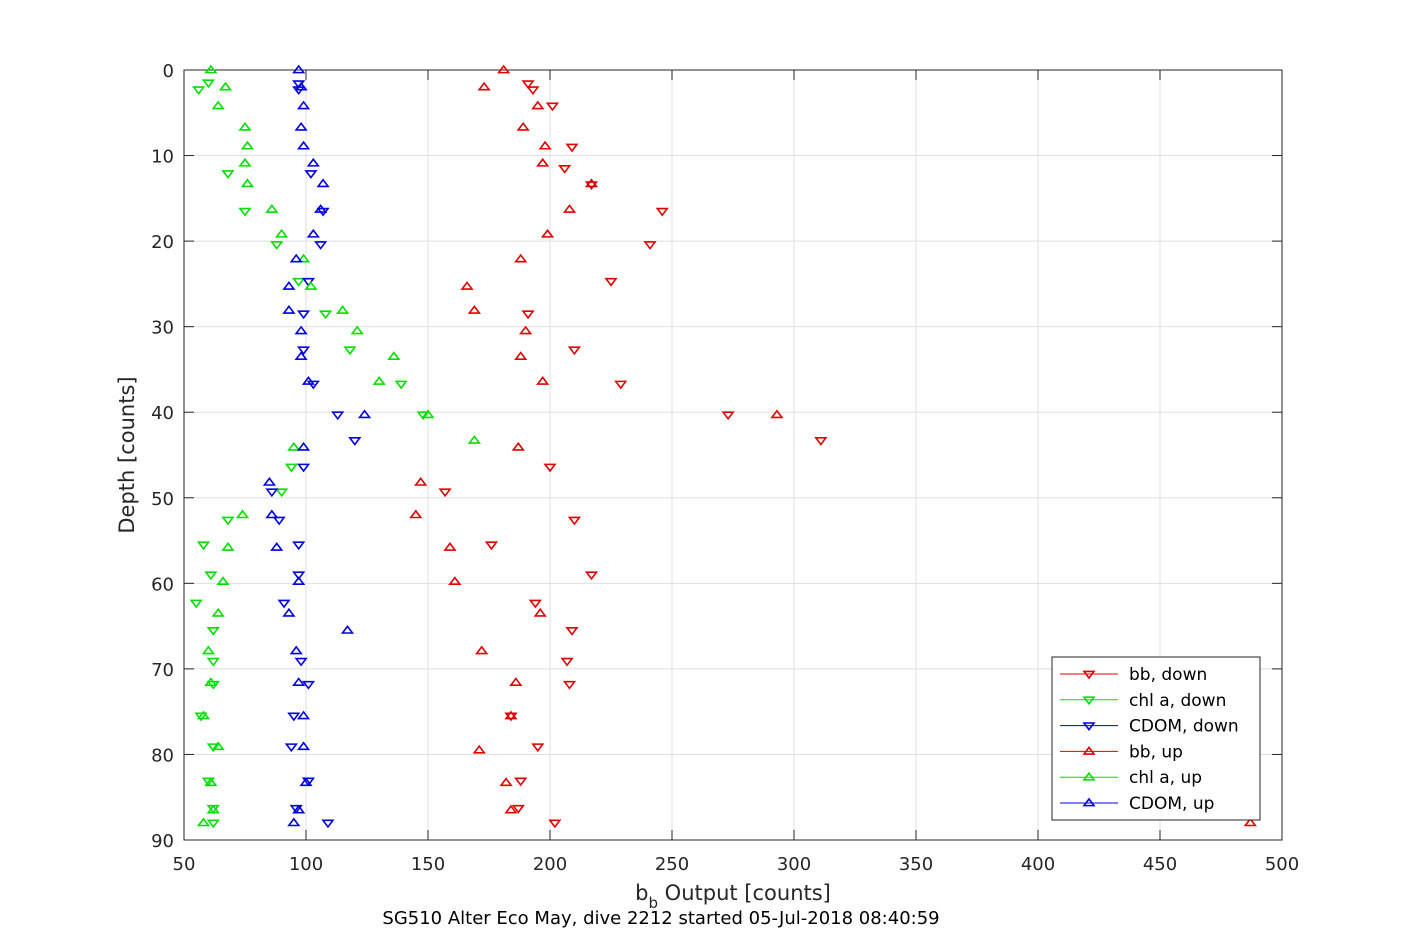 Image resolution: width=1417 pixels, height=945 pixels. I want to click on y-tick-label: 50, so click(162, 499).